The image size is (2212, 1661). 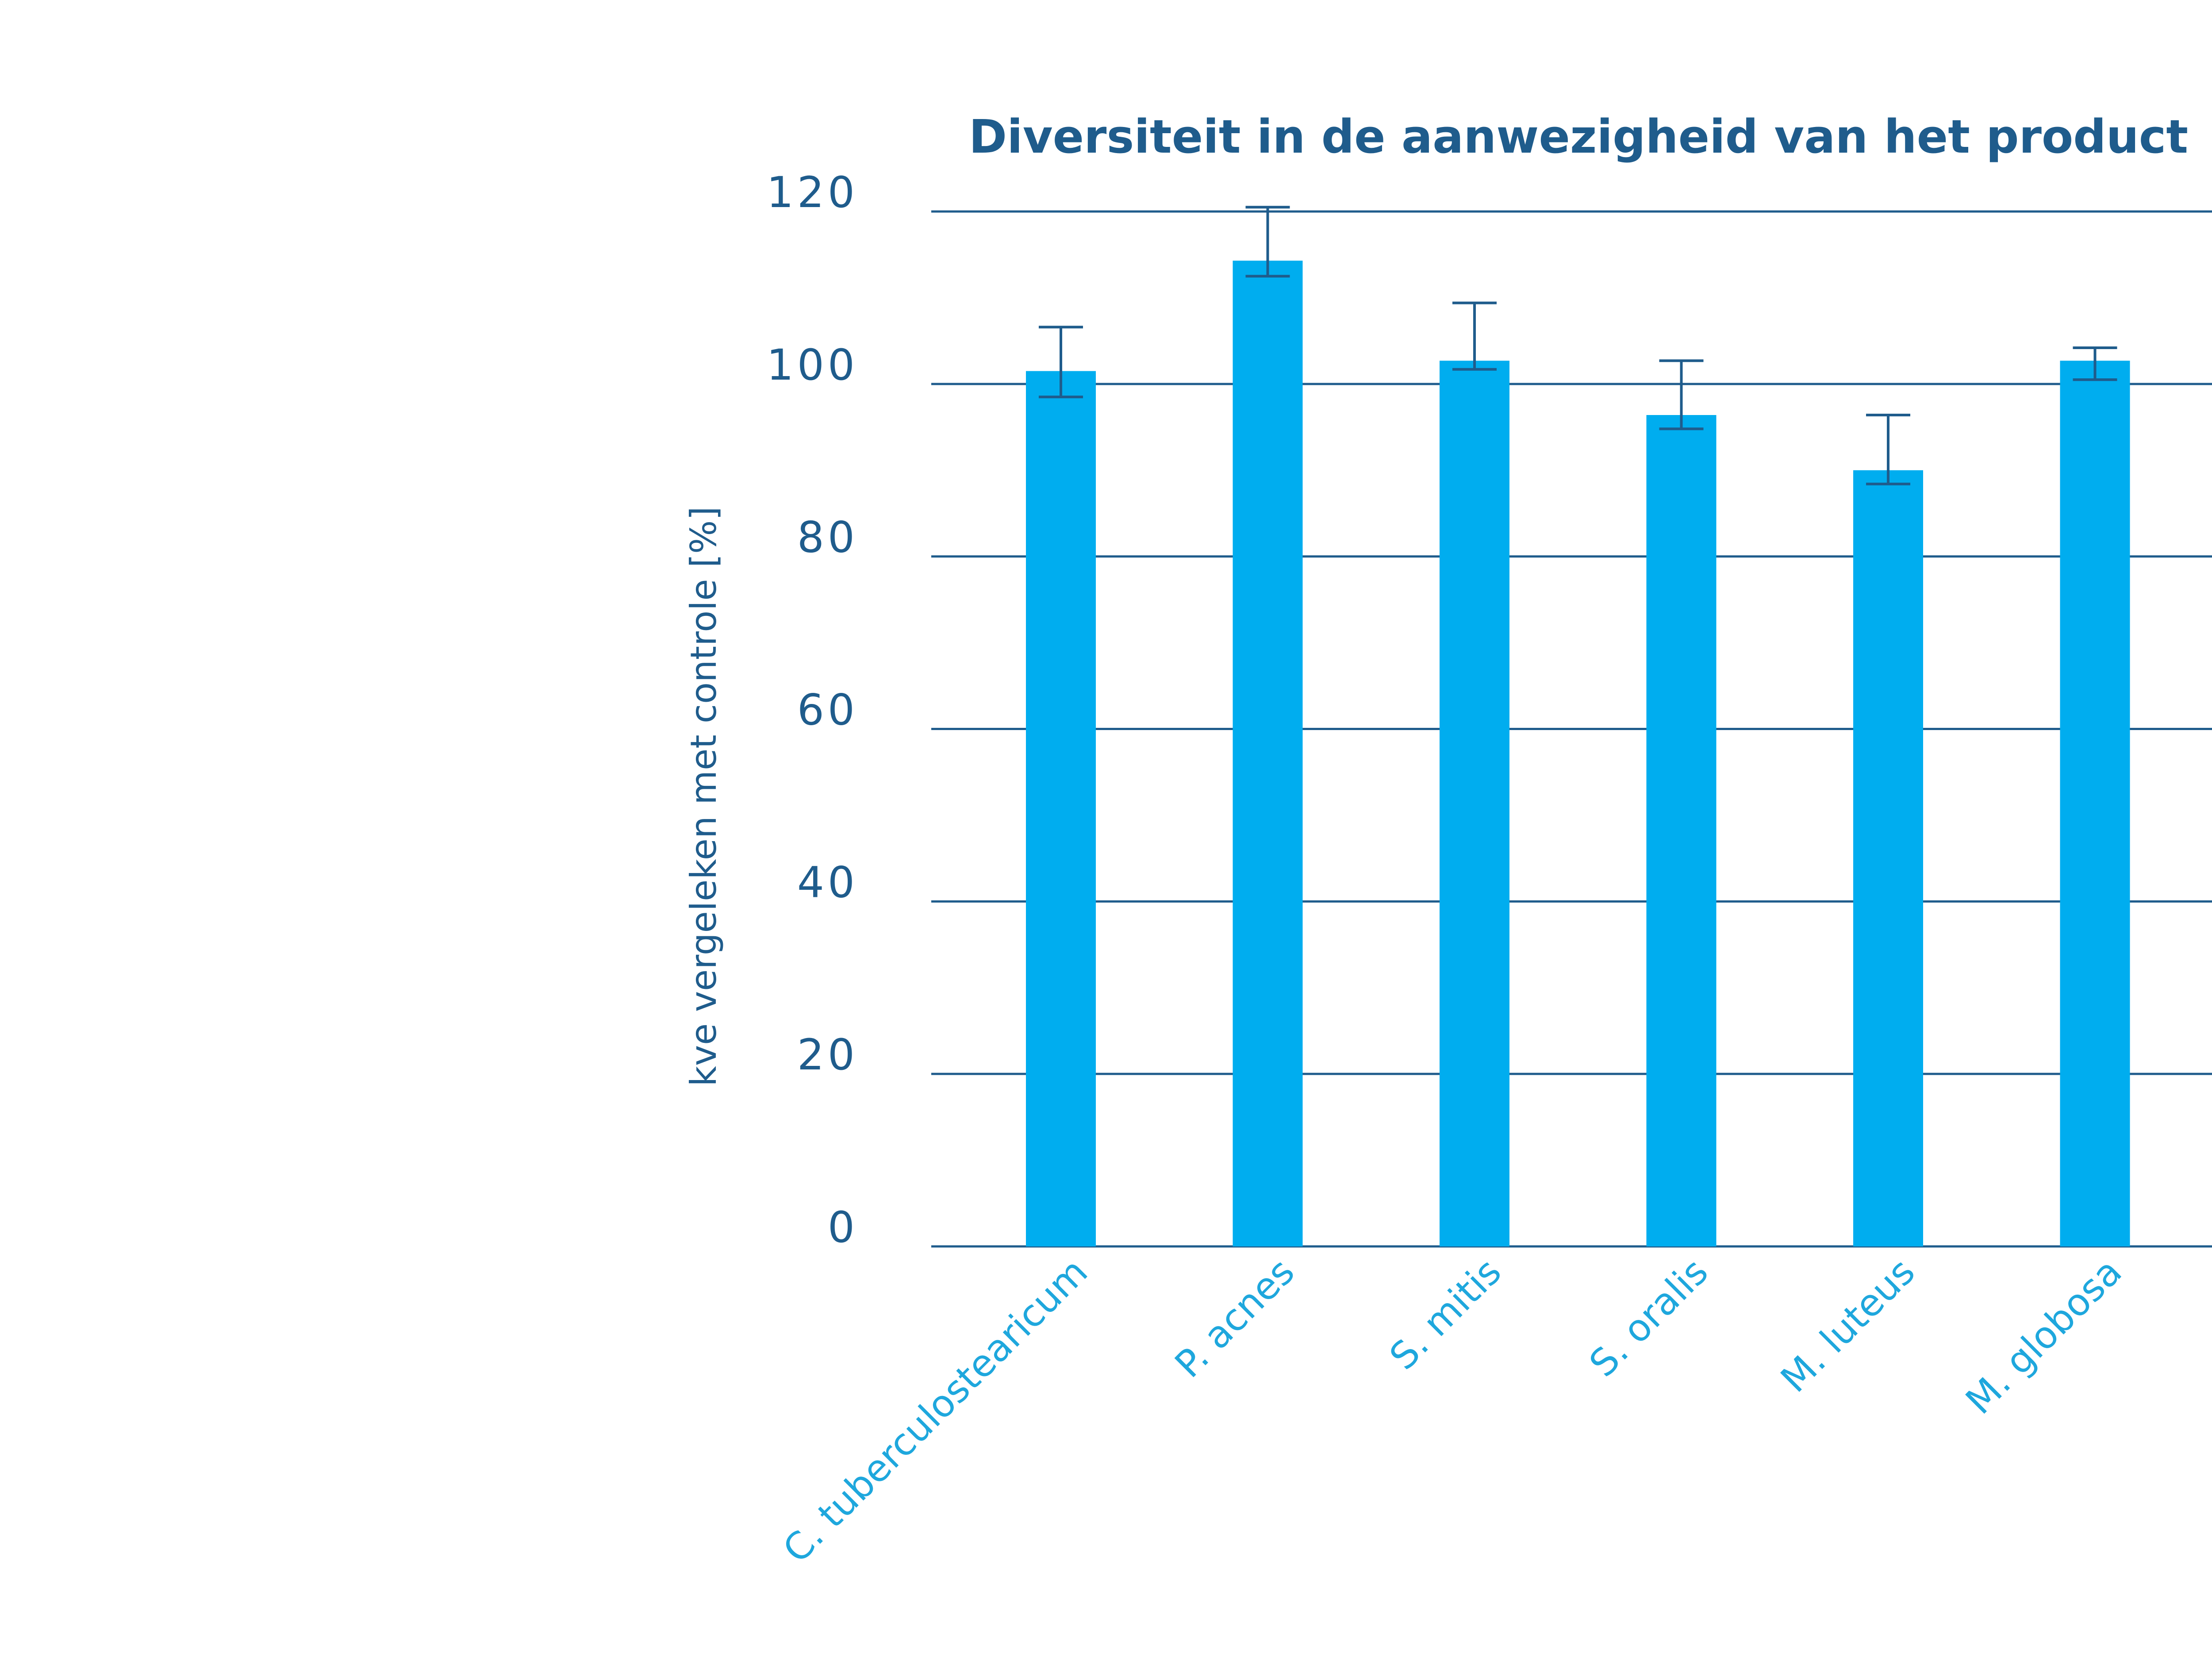 What do you see at coordinates (827, 710) in the screenshot?
I see `y-tick-label: 60` at bounding box center [827, 710].